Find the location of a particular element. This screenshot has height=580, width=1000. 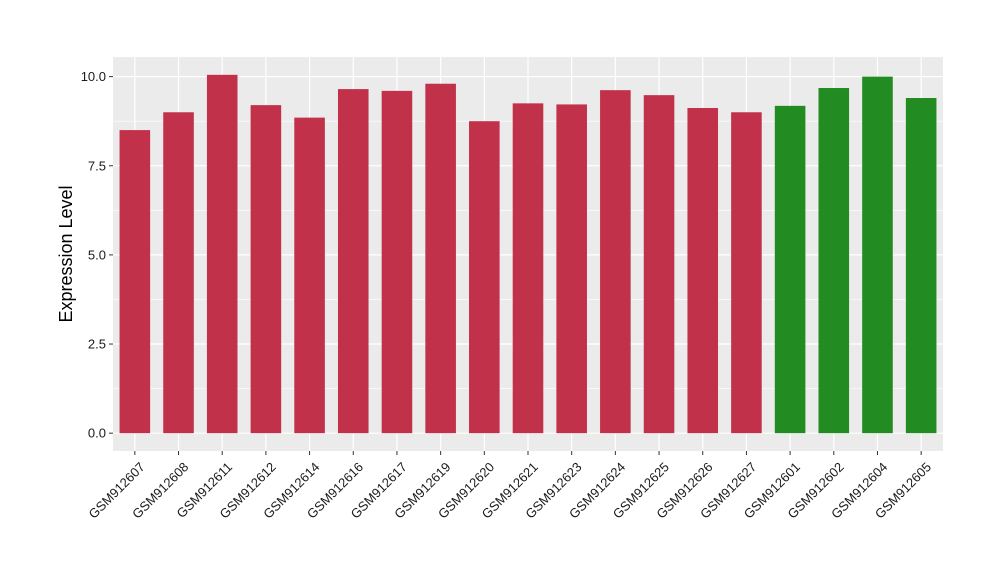

y-tick-label: 7.5 is located at coordinates (97, 165).